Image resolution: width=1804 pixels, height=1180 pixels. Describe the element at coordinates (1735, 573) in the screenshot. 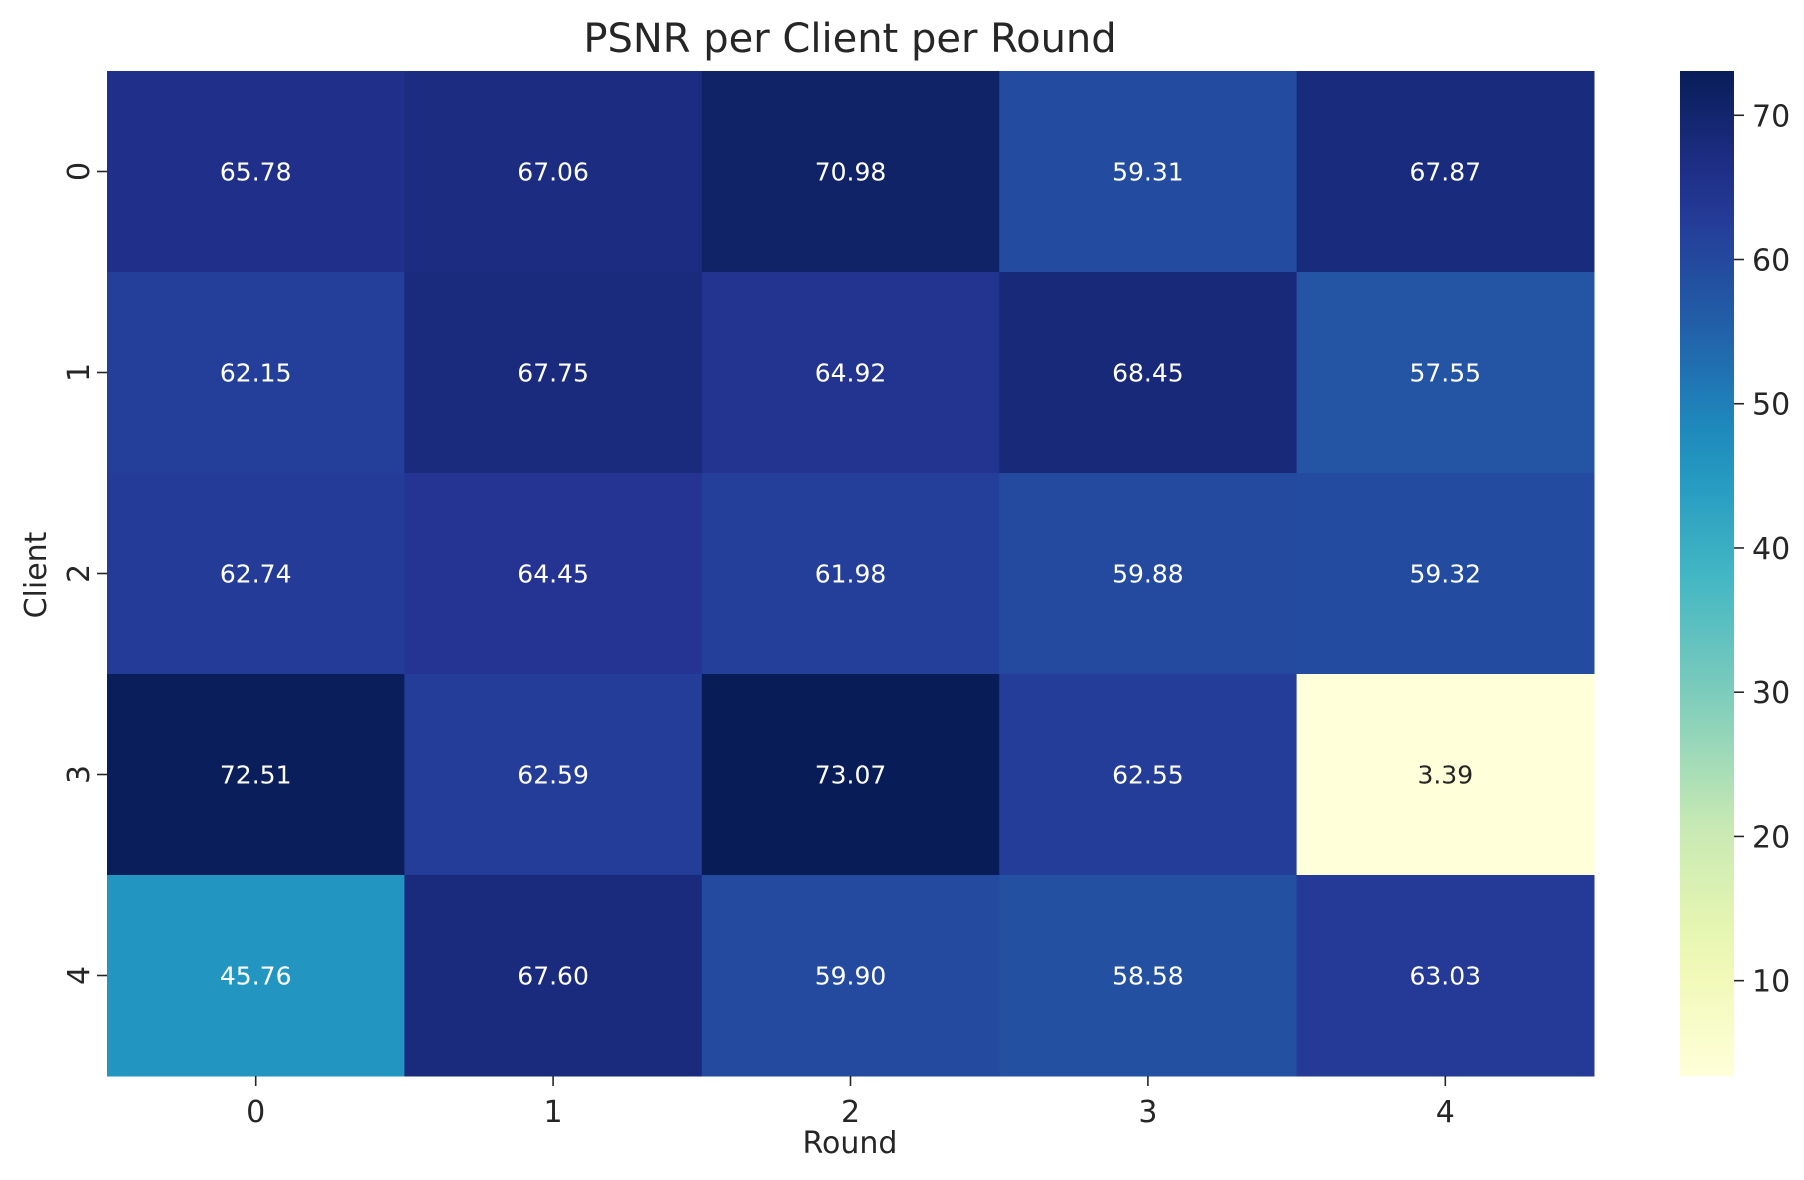

I see `colorbar: 10 20 30 40 50 60 70` at that location.